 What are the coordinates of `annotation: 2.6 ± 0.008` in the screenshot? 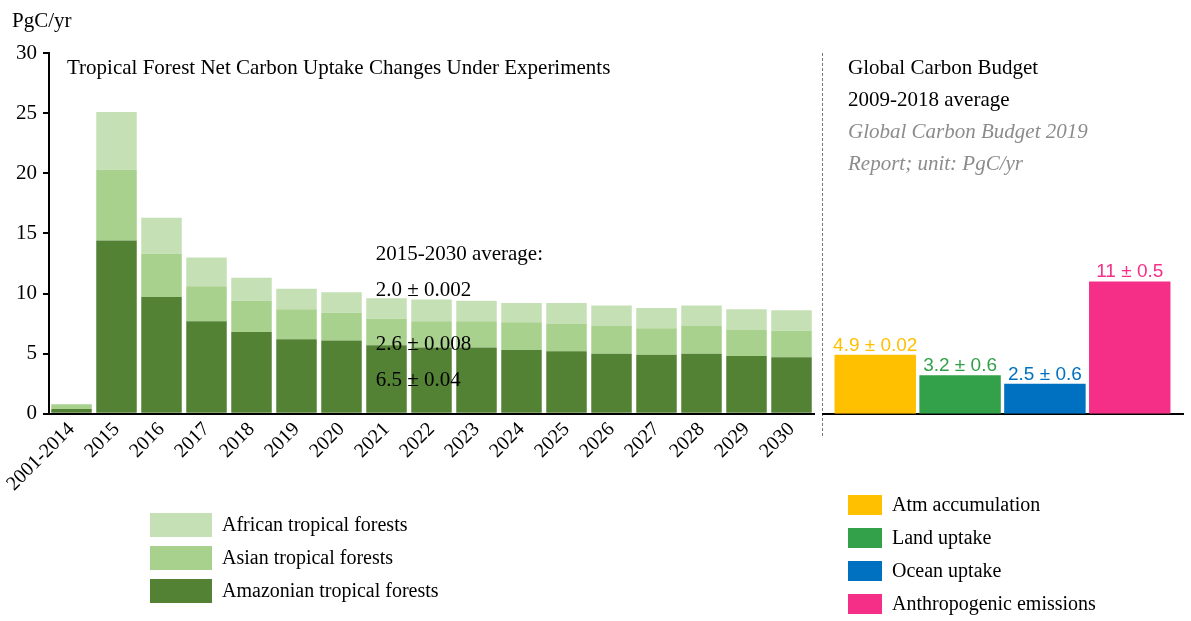 It's located at (423, 343).